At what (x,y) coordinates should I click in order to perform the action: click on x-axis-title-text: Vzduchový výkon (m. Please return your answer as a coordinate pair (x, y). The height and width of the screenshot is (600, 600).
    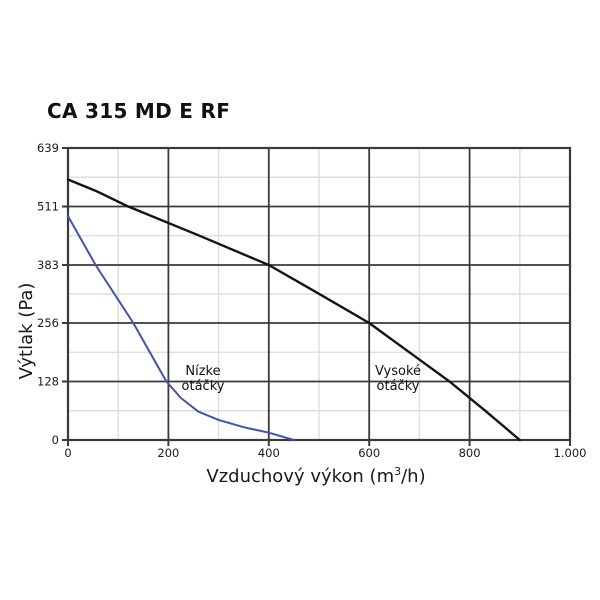
    Looking at the image, I should click on (300, 476).